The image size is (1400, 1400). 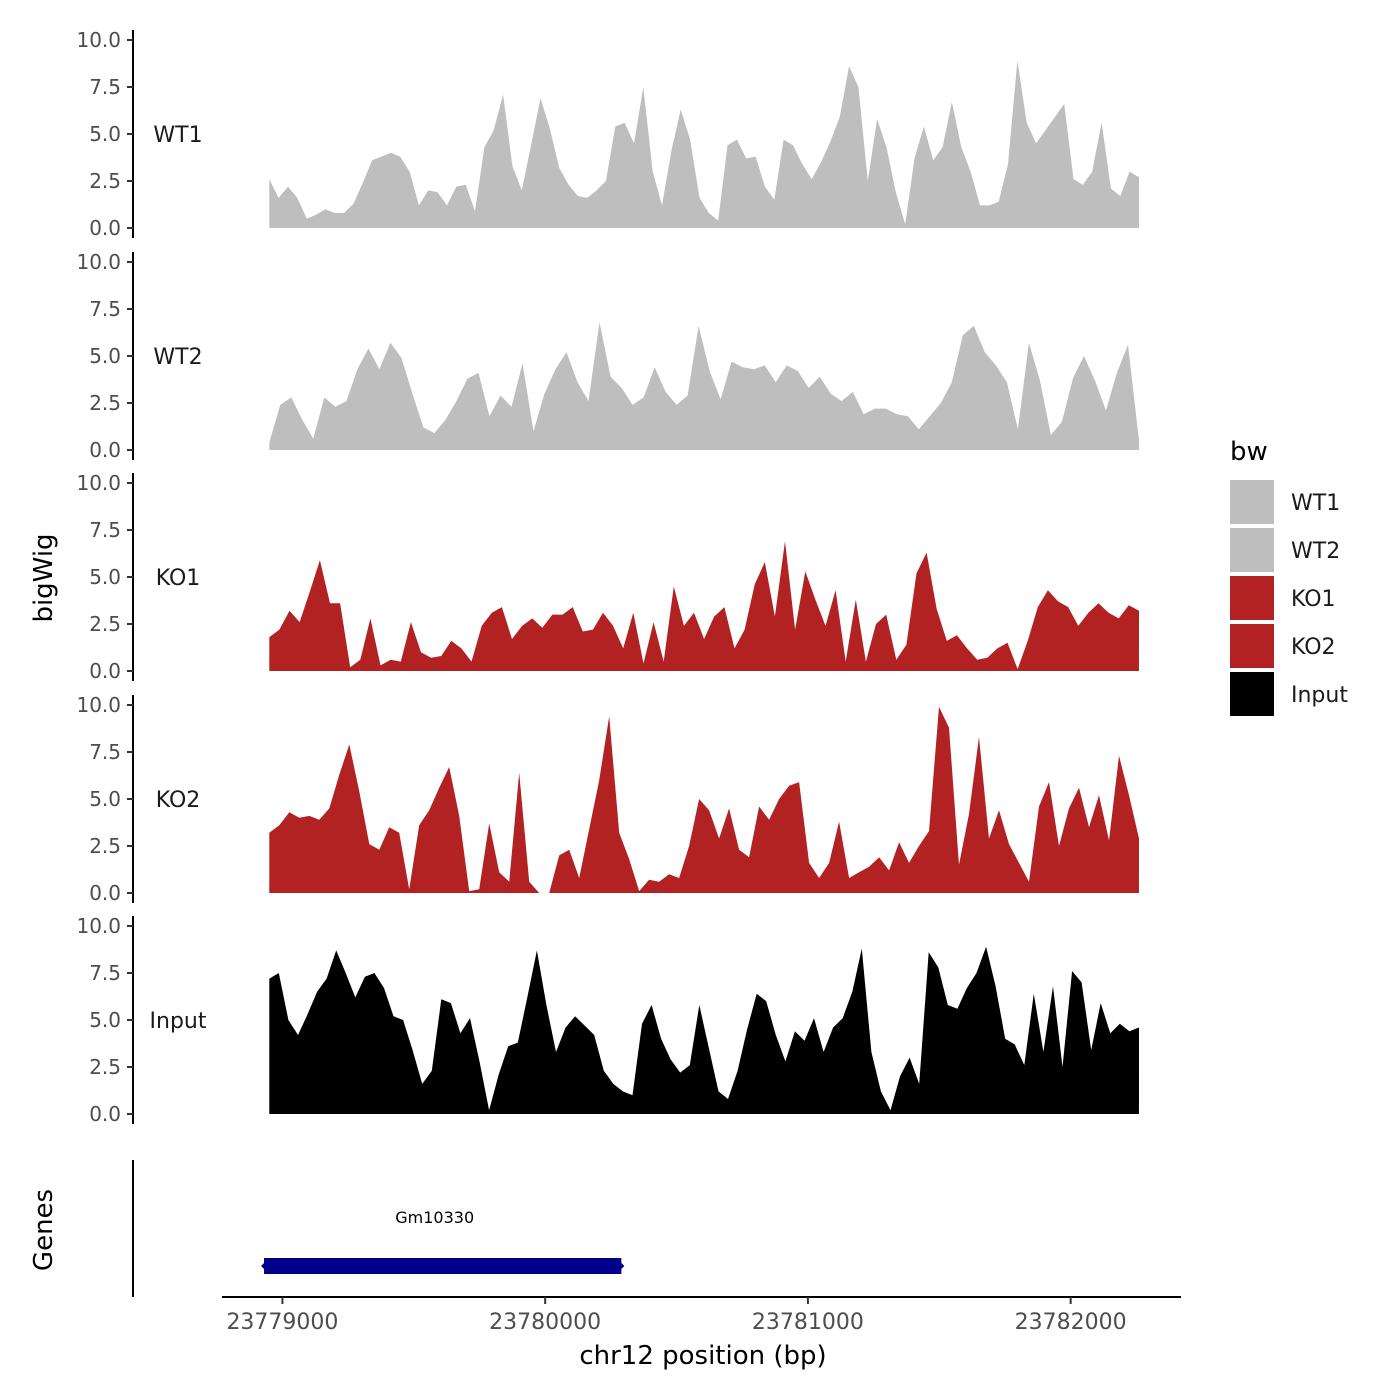 I want to click on gene-body-gm10330, so click(x=443, y=1266).